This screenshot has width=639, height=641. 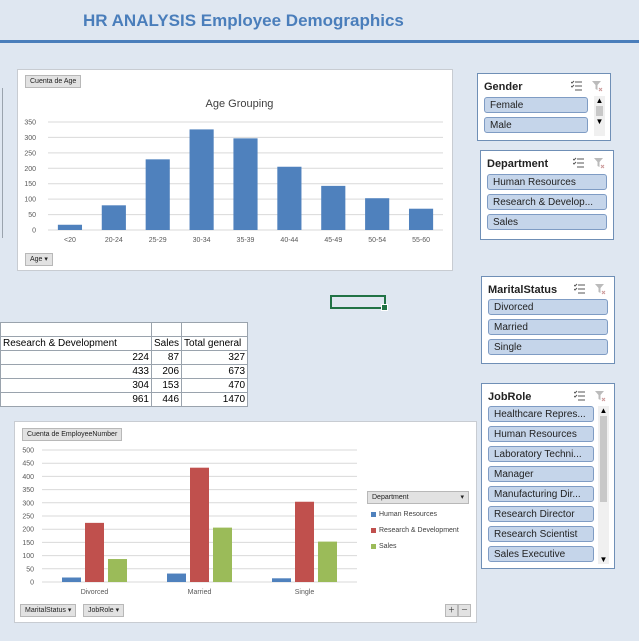 What do you see at coordinates (418, 497) in the screenshot?
I see `legend-department-button: Department ▾` at bounding box center [418, 497].